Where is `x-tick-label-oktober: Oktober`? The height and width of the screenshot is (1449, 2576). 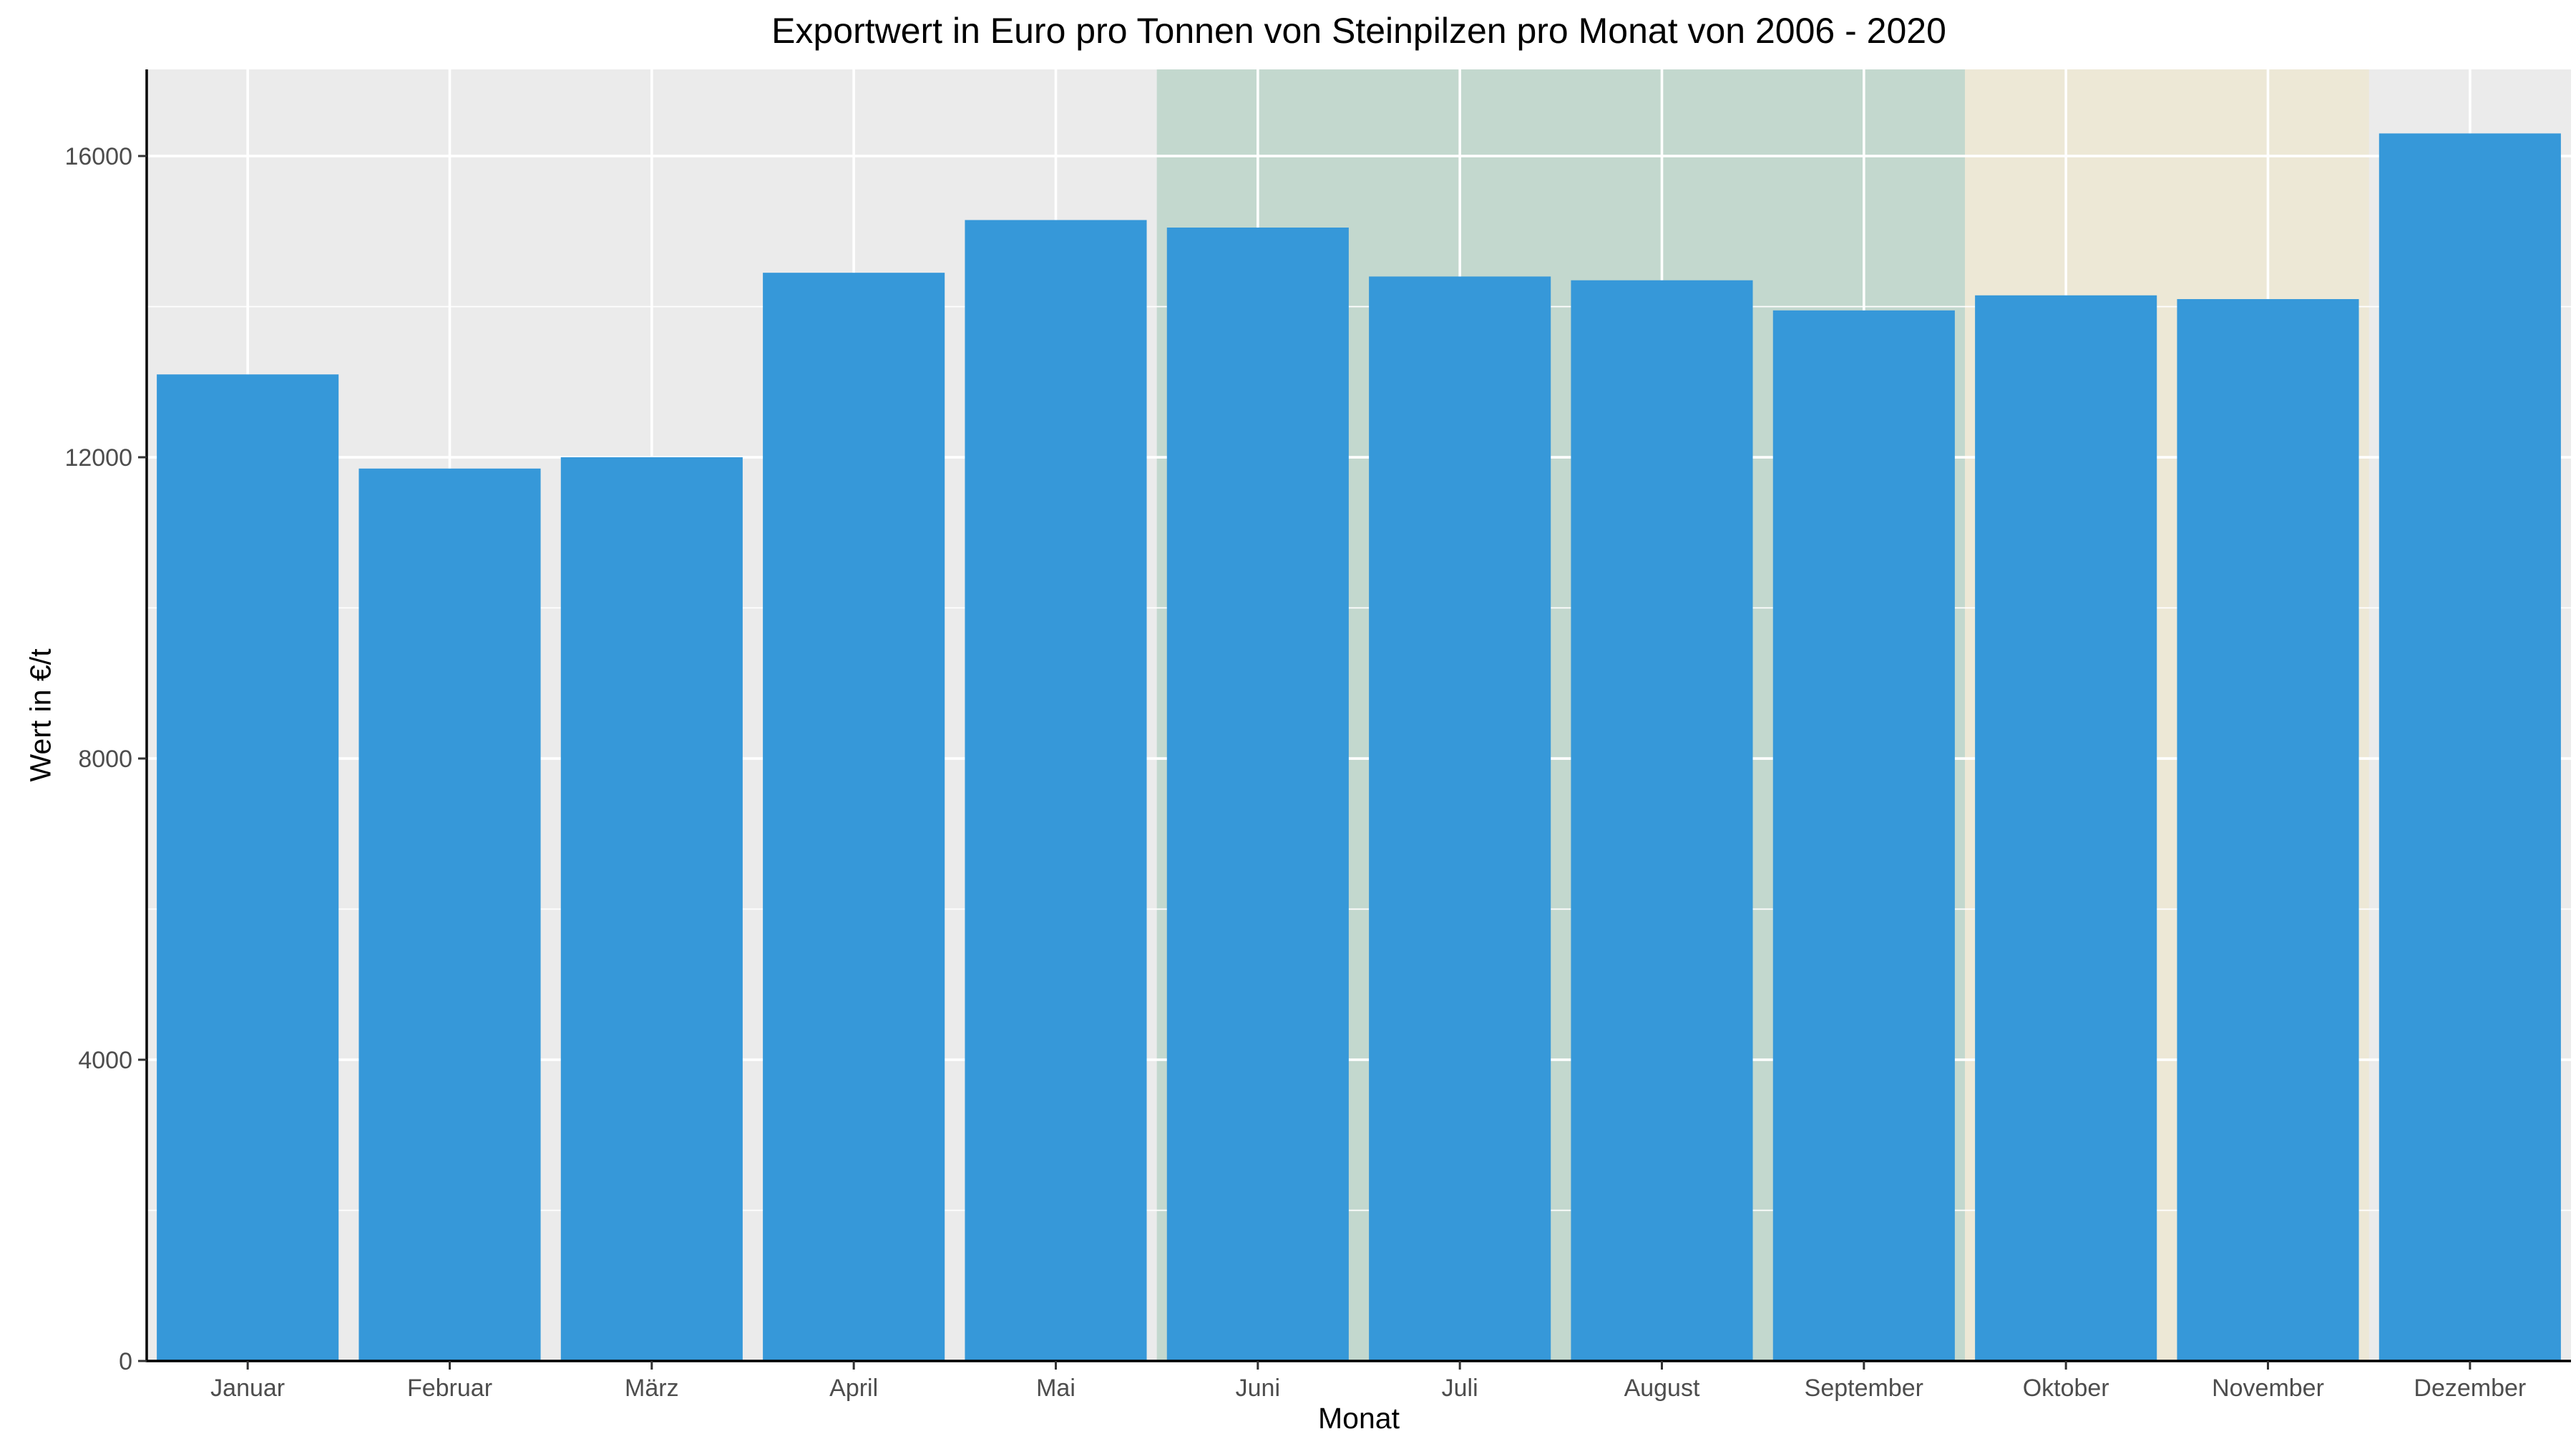 x-tick-label-oktober: Oktober is located at coordinates (2066, 1388).